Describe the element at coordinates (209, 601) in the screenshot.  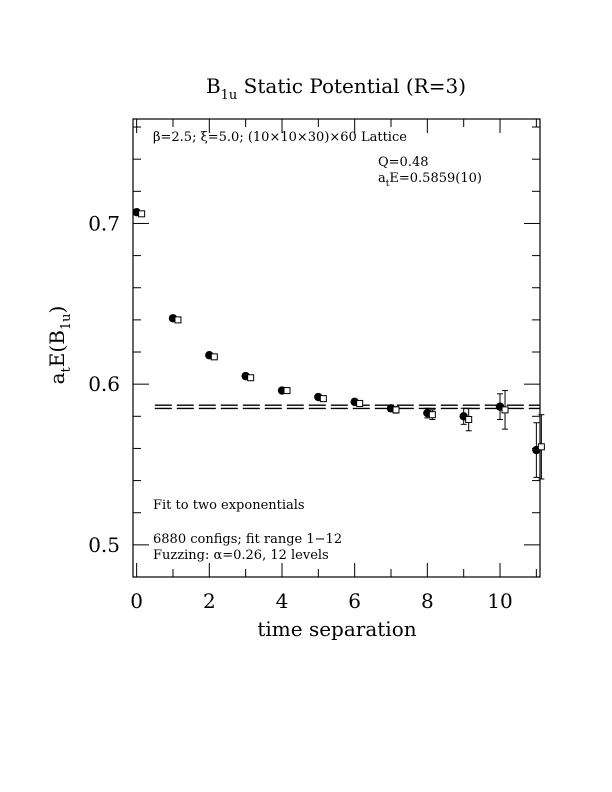
I see `x-tick-label: 2` at that location.